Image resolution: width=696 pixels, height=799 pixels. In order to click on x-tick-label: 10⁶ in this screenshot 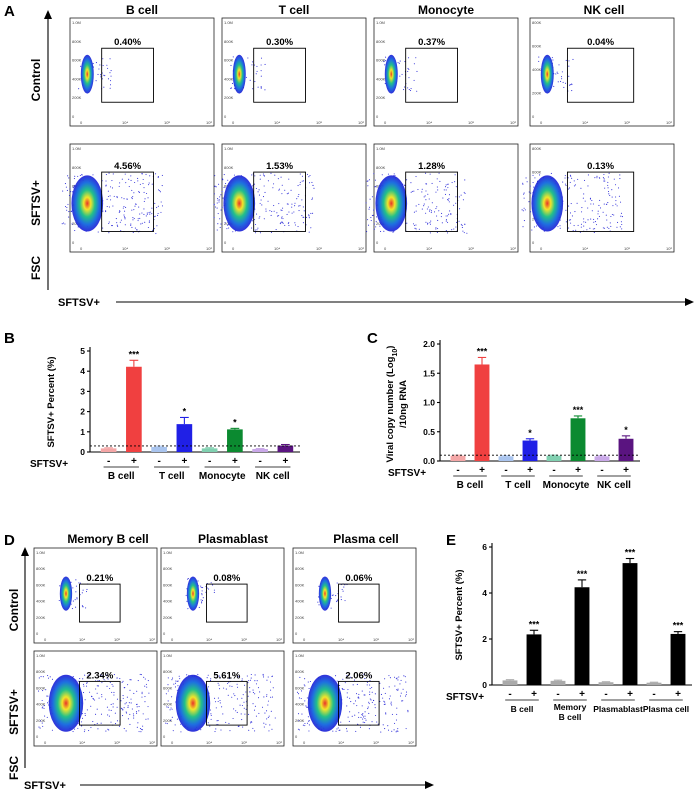, I will do `click(361, 248)`.